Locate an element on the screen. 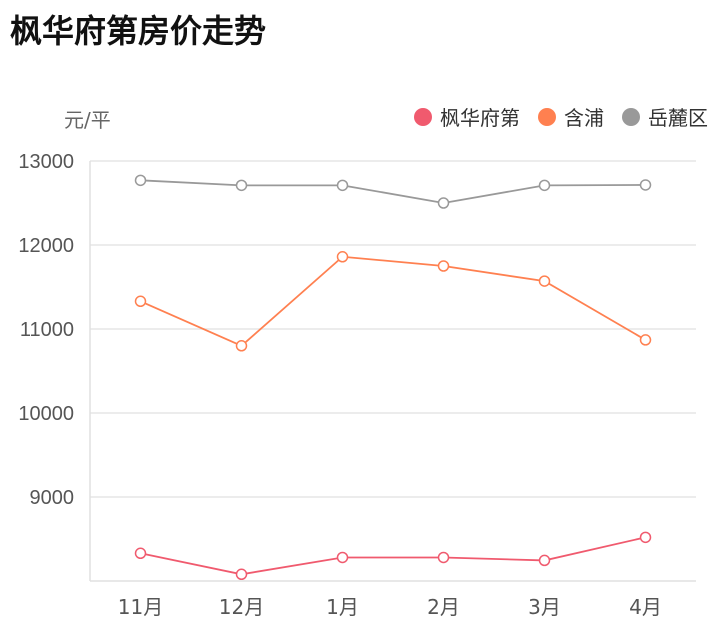 This screenshot has height=640, width=718. legend-item-1: 含浦 is located at coordinates (571, 116).